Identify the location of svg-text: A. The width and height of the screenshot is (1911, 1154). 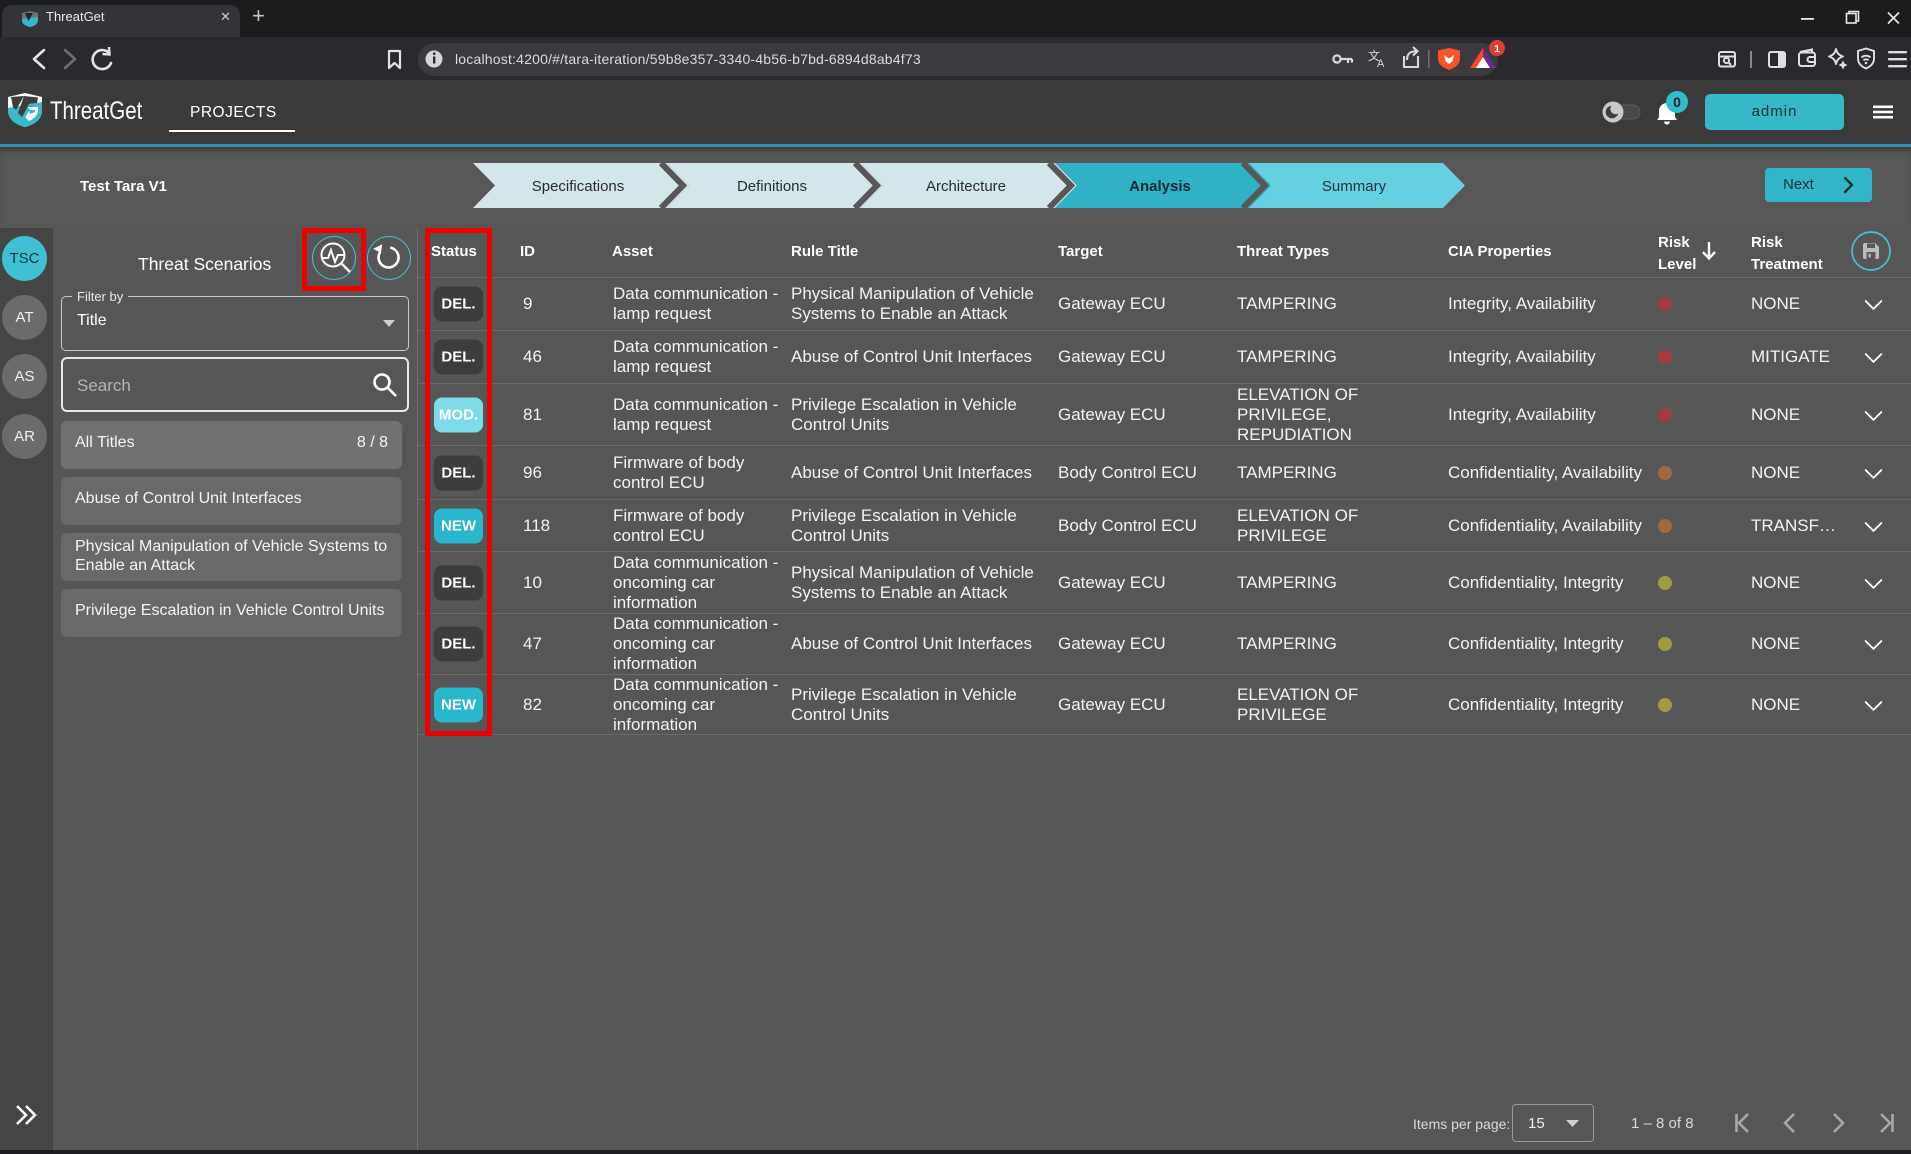
(1381, 64).